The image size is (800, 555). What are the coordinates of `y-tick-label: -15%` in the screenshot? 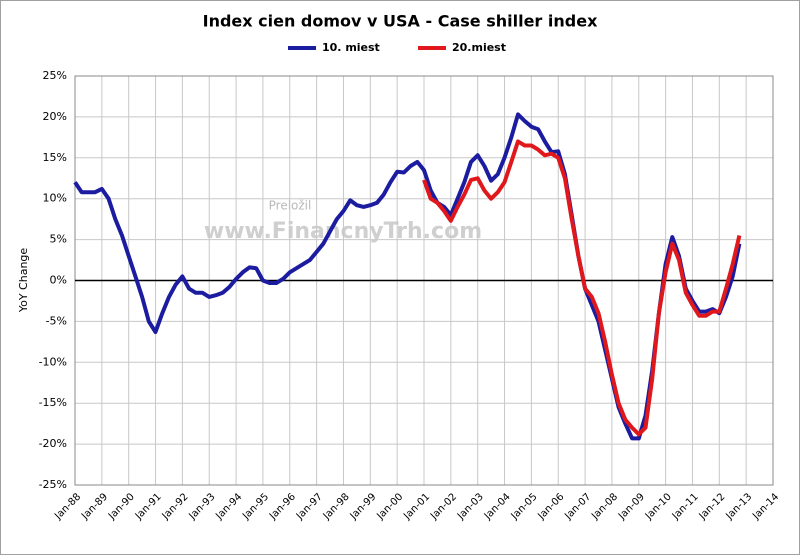 It's located at (53, 402).